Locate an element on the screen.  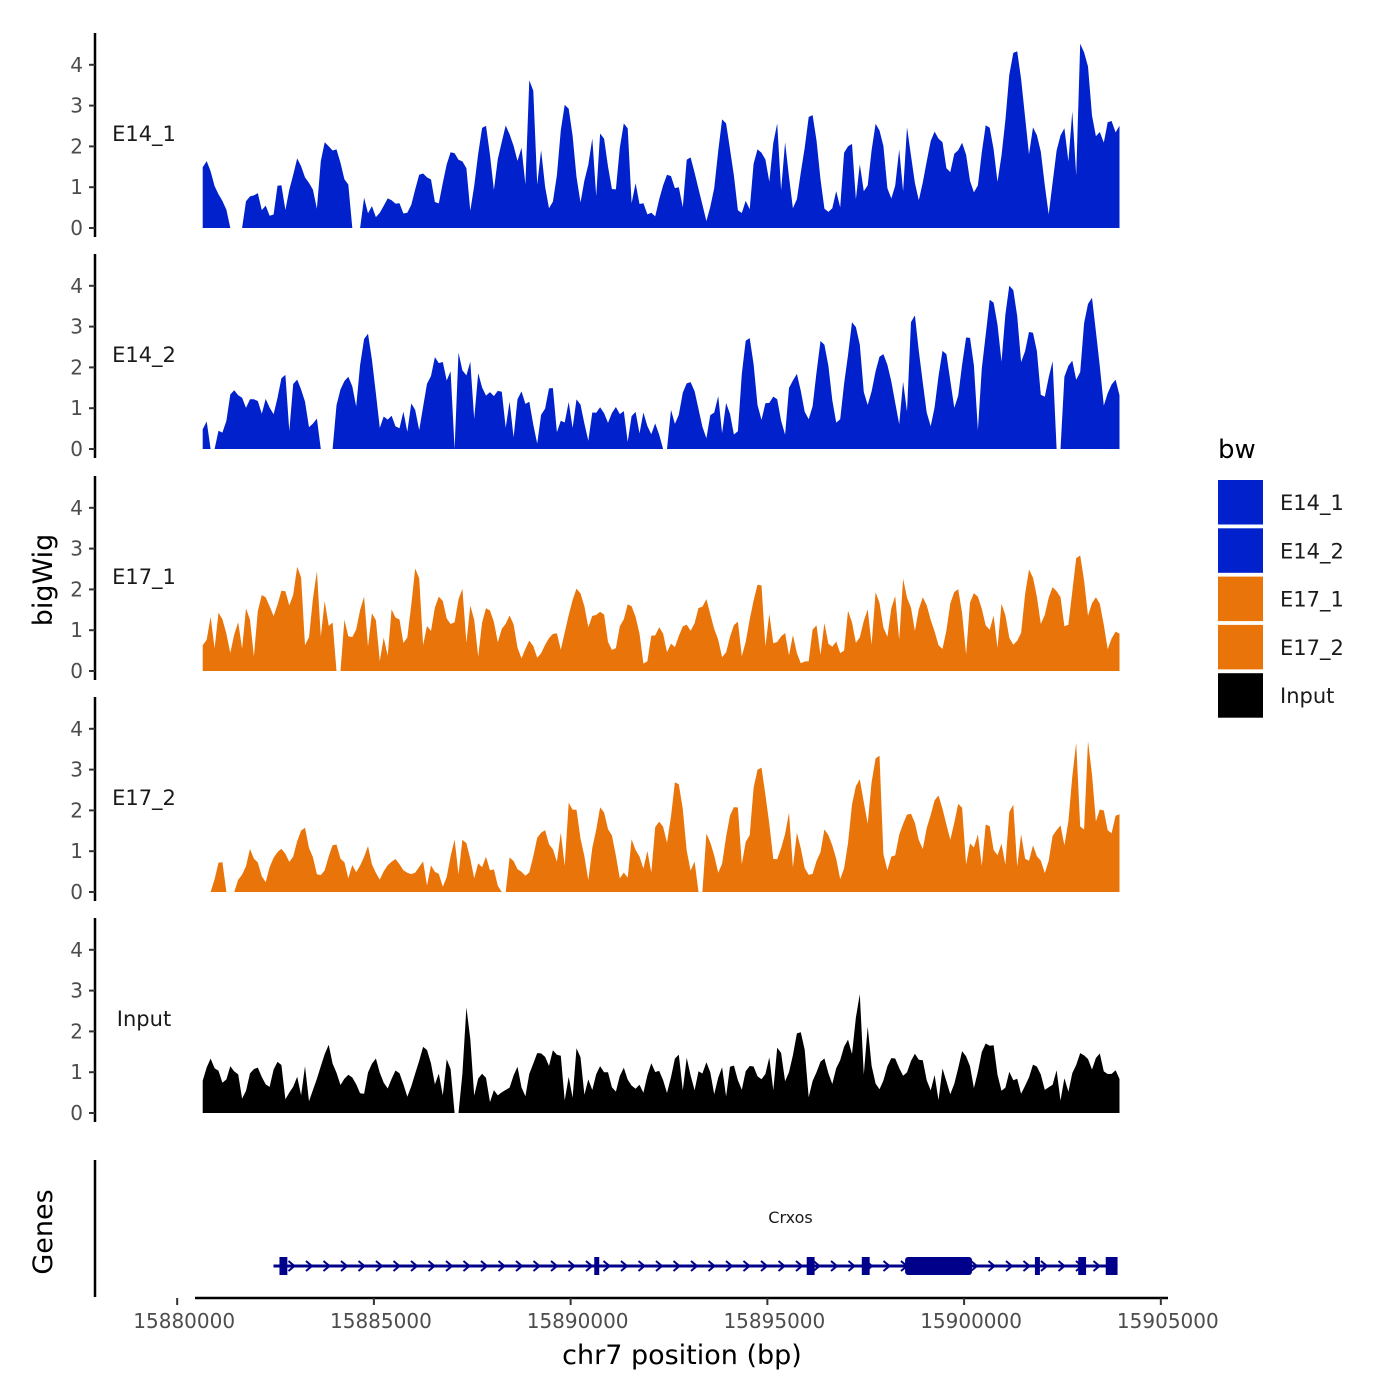
legend-label: E14_1 is located at coordinates (1312, 503).